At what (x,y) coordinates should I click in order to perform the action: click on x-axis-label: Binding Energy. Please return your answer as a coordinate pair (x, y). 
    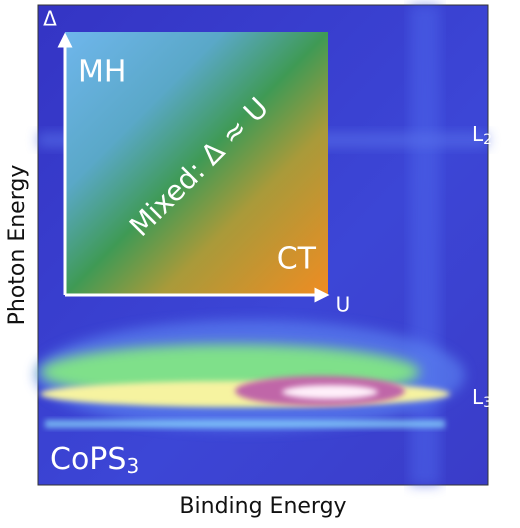
    Looking at the image, I should click on (262, 506).